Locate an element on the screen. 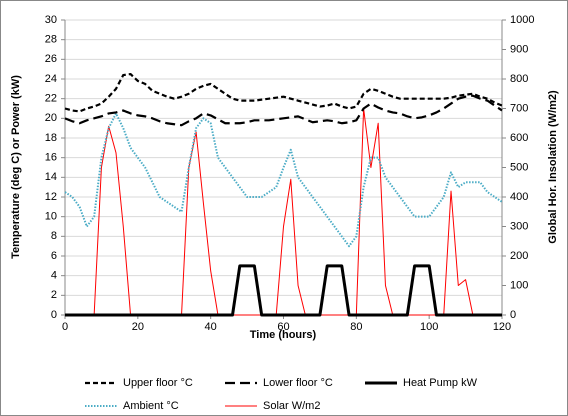  x-tick-label: 20 is located at coordinates (138, 327).